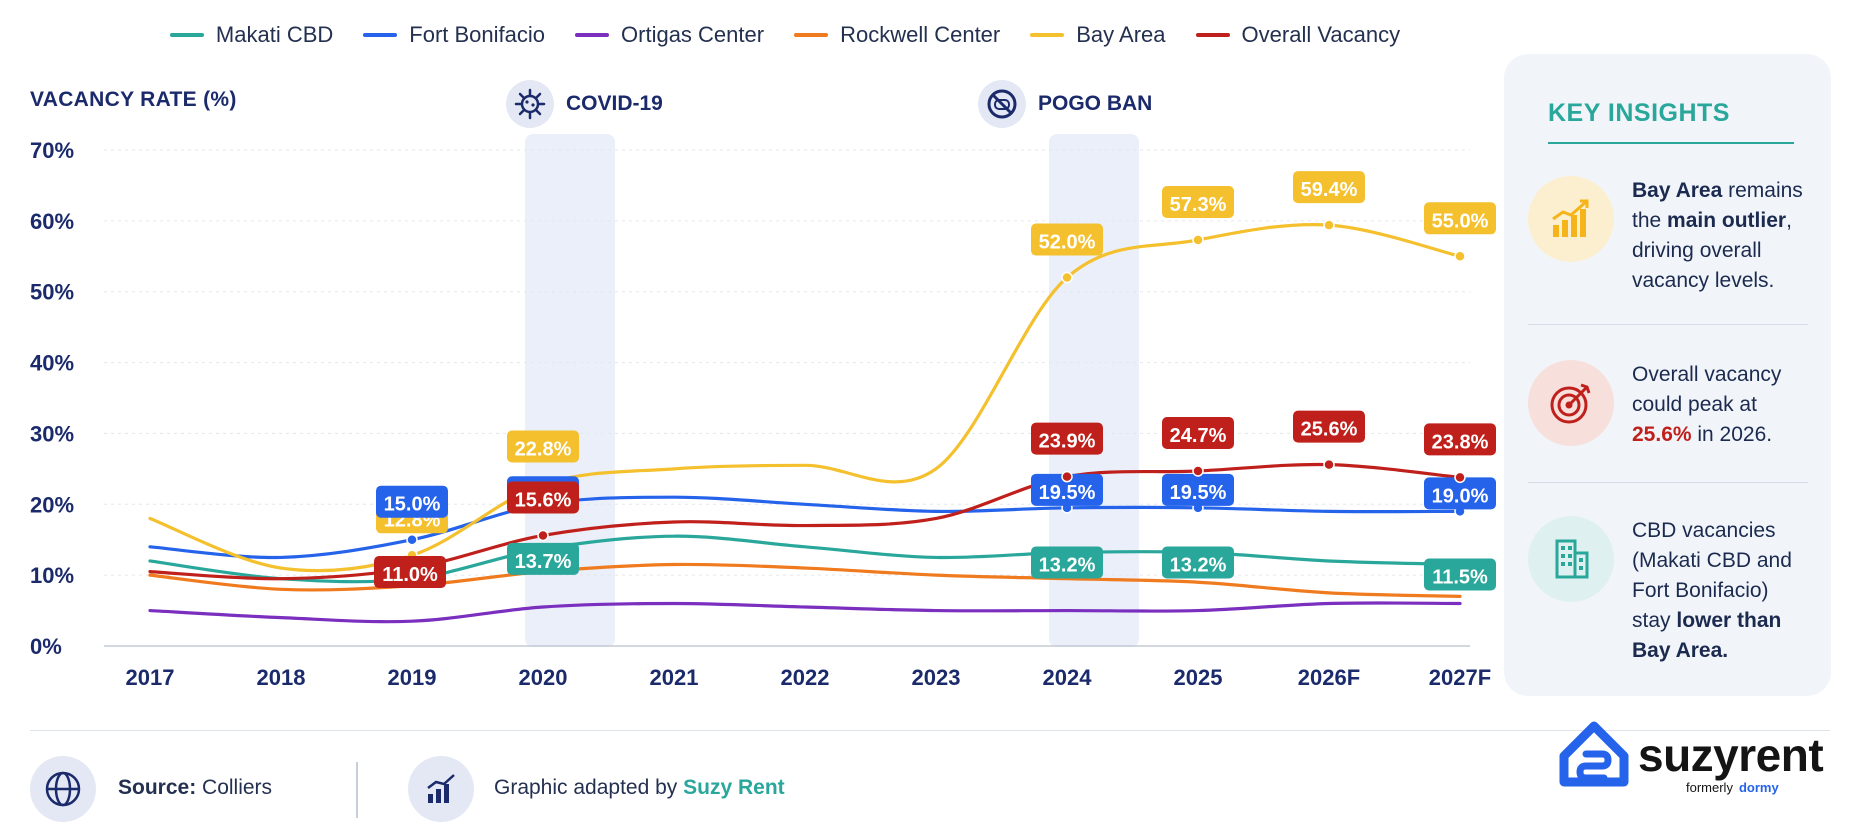  Describe the element at coordinates (52, 150) in the screenshot. I see `y-tick-label: 70%` at that location.